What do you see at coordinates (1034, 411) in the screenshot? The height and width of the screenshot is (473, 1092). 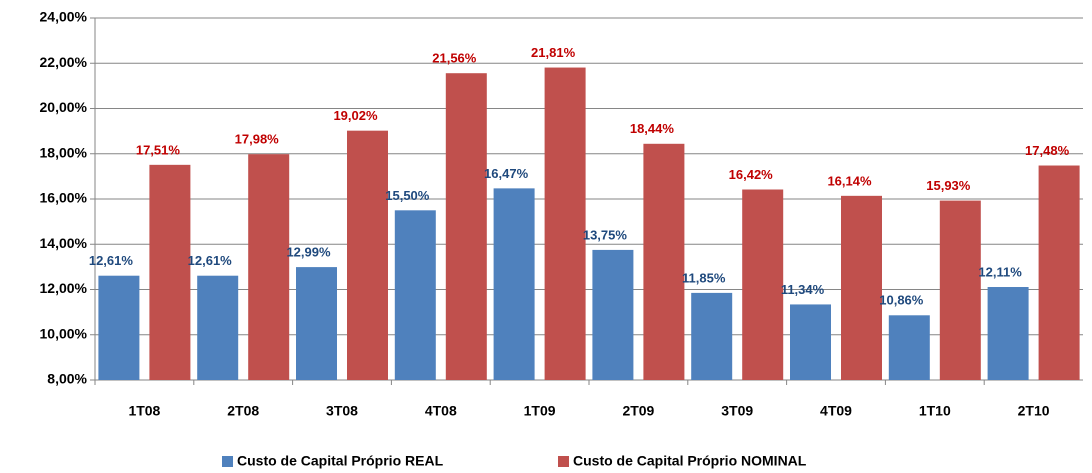 I see `x-tick-label: 2T10` at bounding box center [1034, 411].